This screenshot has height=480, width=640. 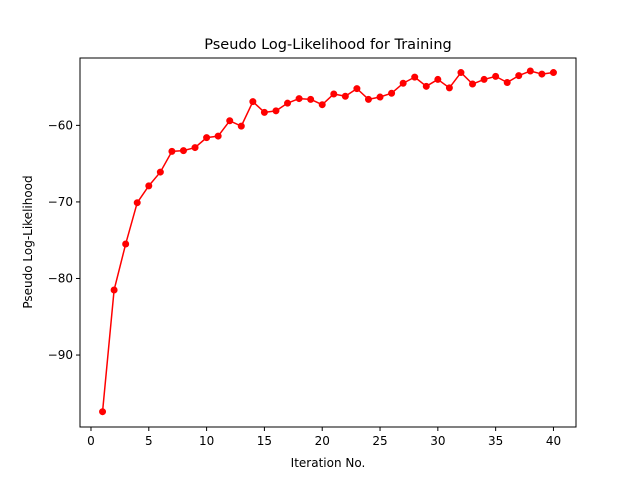 I want to click on x-tick-label: 30, so click(x=437, y=441).